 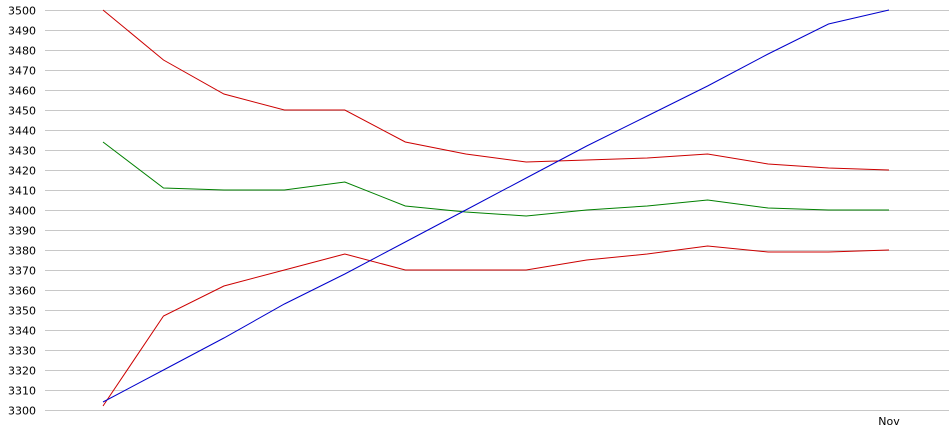 What do you see at coordinates (22, 331) in the screenshot?
I see `y-tick-label-3340: 3340` at bounding box center [22, 331].